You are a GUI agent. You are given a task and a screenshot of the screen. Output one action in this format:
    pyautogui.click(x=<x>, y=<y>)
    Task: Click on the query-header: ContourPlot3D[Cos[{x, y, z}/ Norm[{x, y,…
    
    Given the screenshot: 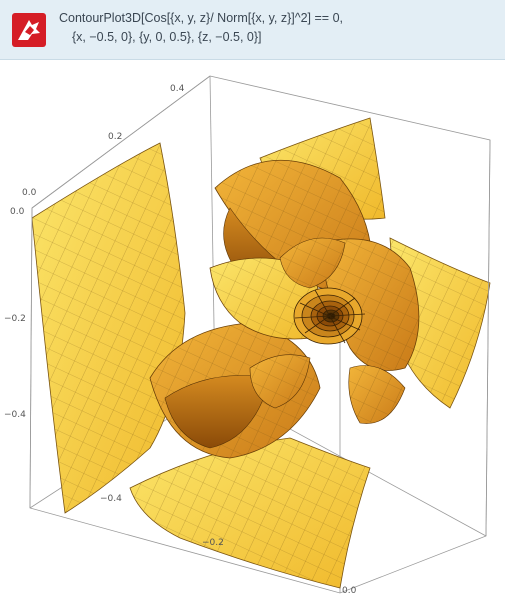 What is the action you would take?
    pyautogui.click(x=252, y=30)
    